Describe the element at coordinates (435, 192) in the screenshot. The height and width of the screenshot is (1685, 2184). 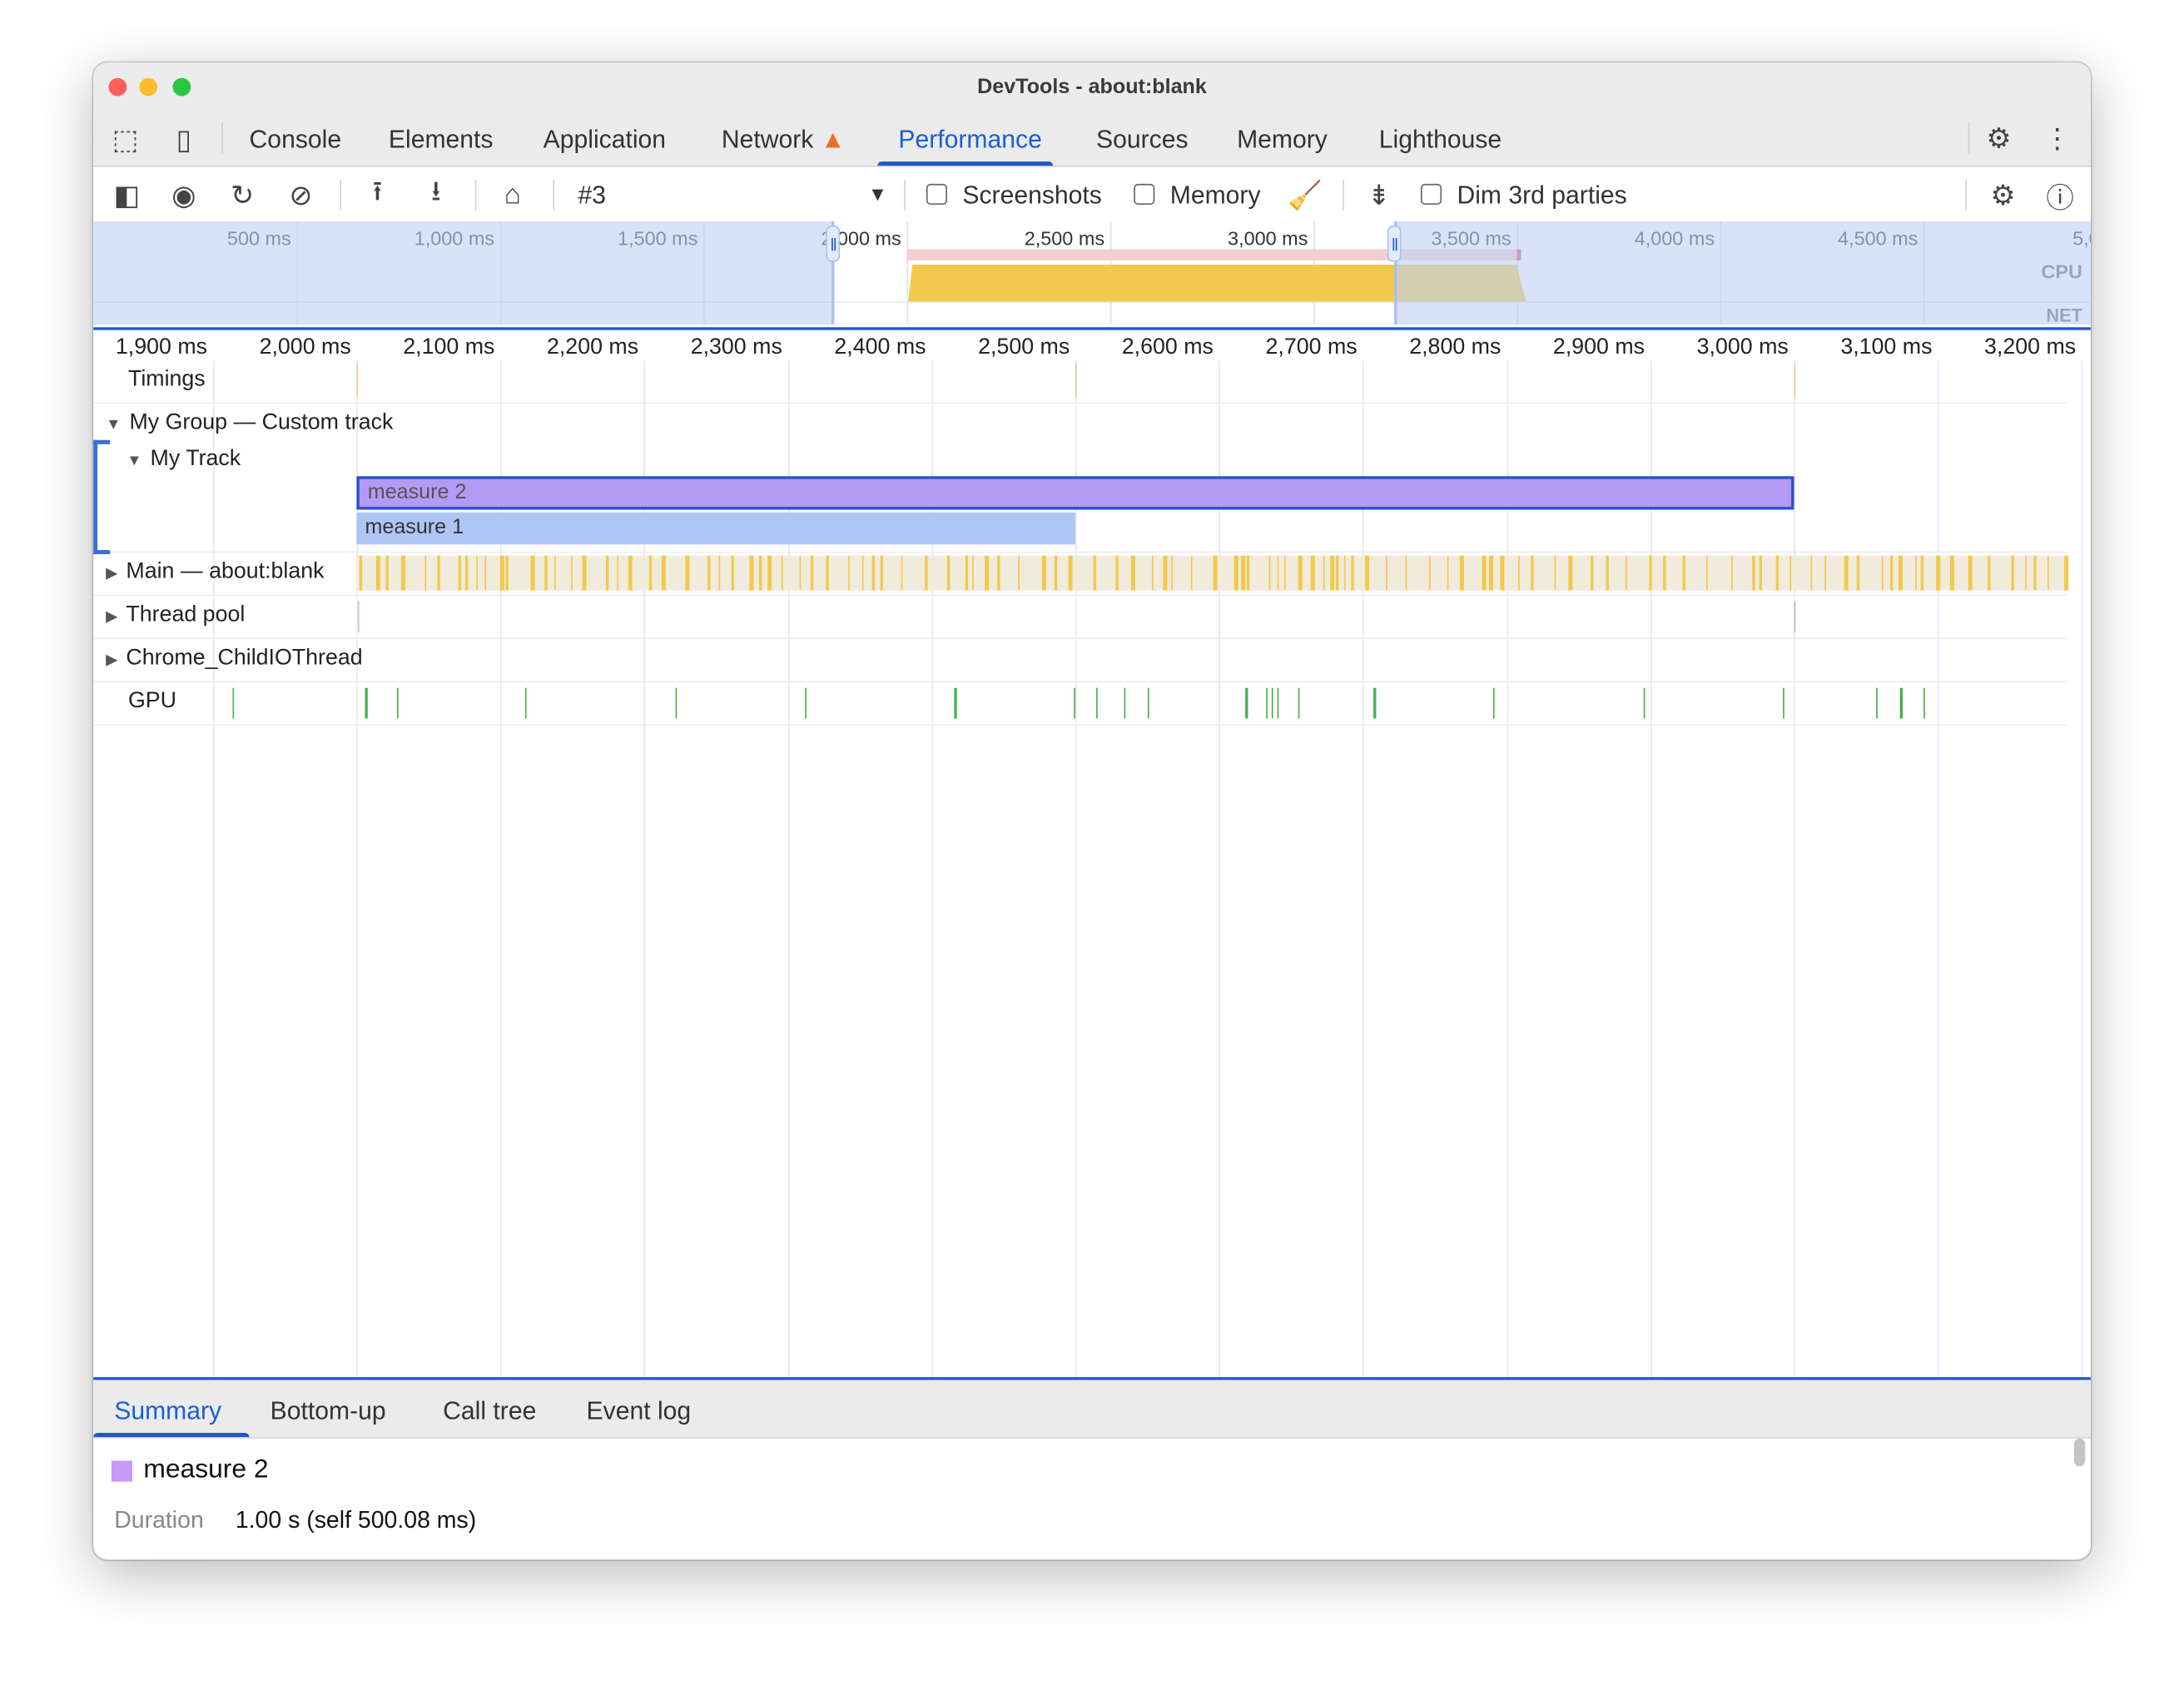
I see `download-icon: ⭳` at that location.